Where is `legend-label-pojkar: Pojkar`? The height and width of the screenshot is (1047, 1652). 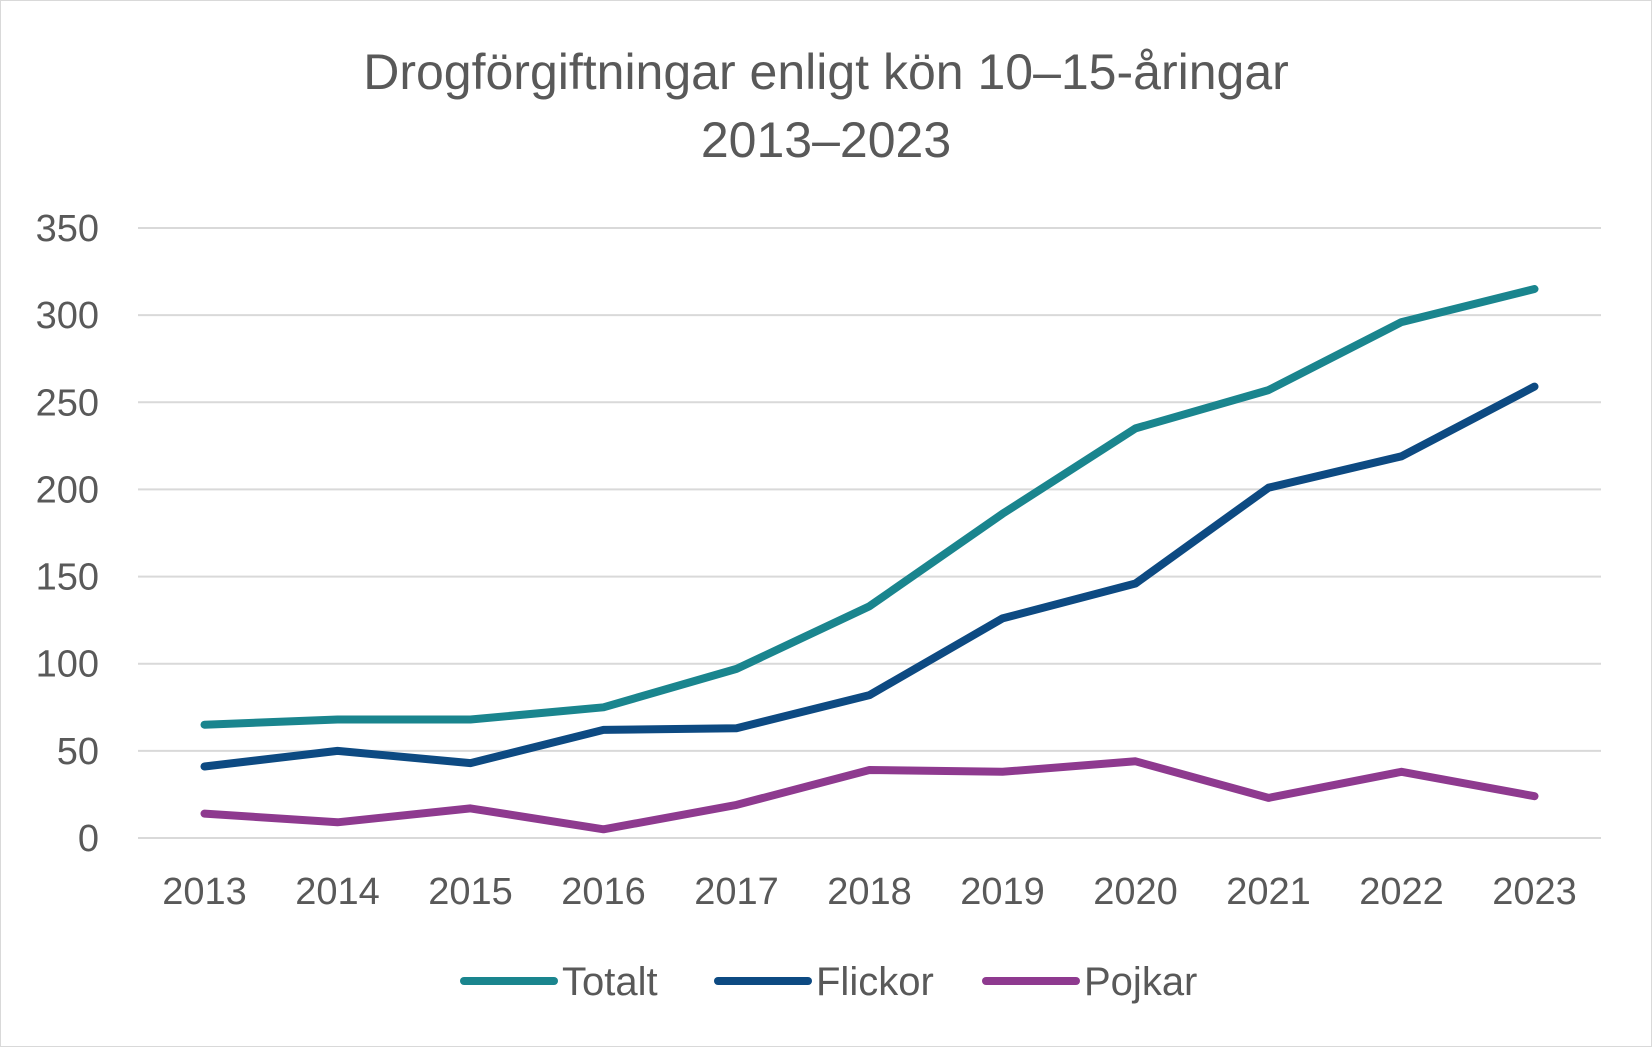
legend-label-pojkar: Pojkar is located at coordinates (1140, 982).